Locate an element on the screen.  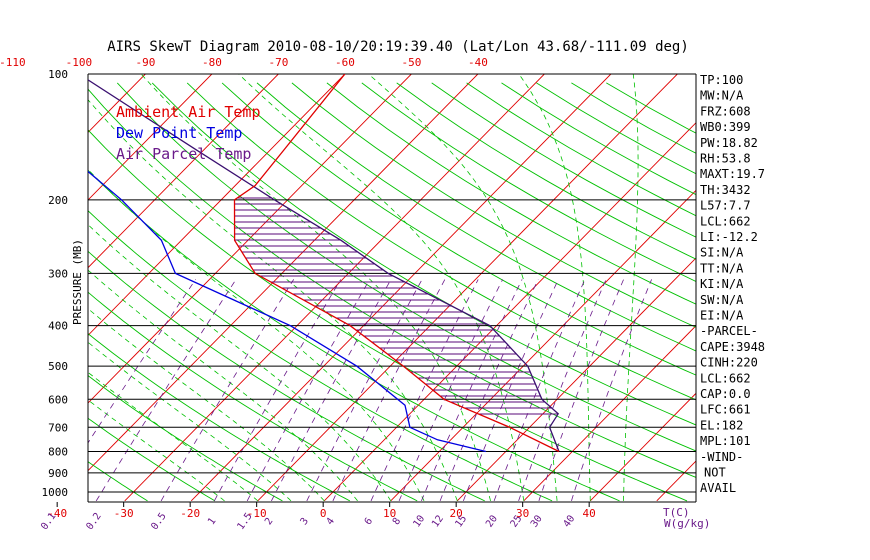
legend-parcel: Air Parcel Temp is located at coordinates (183, 154).